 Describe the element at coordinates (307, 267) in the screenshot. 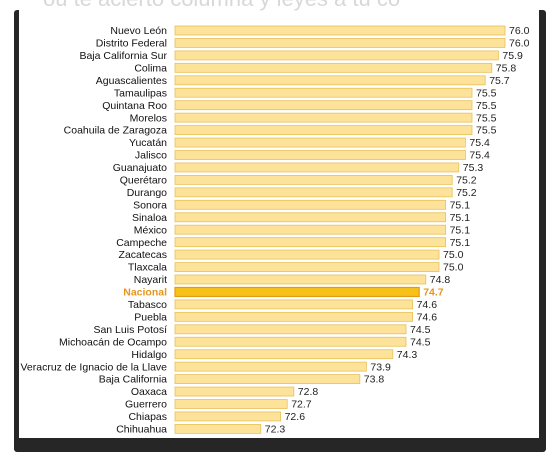

I see `bar-tlaxcala` at that location.